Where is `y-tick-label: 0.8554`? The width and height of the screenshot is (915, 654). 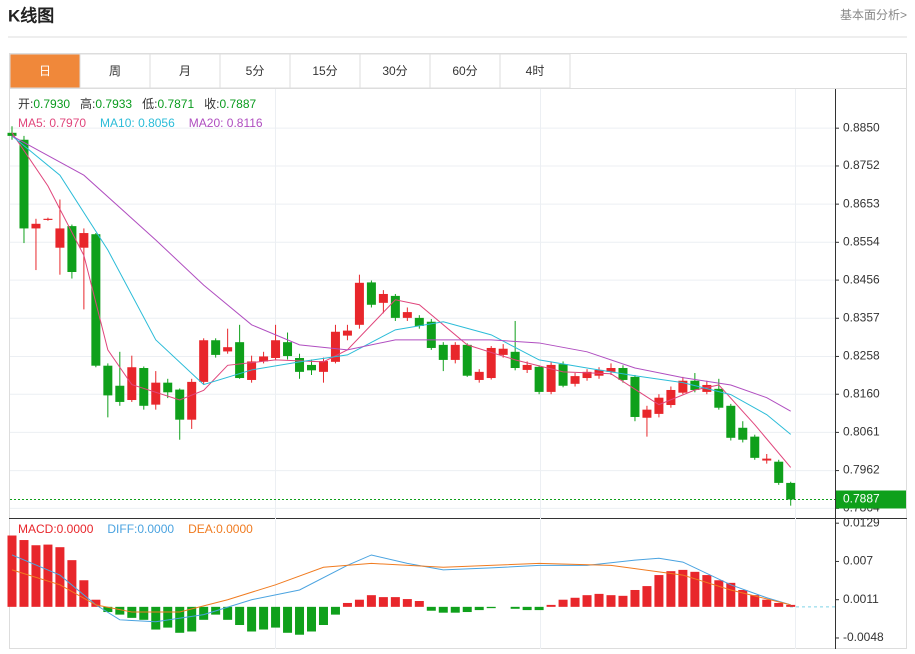 y-tick-label: 0.8554 is located at coordinates (861, 241).